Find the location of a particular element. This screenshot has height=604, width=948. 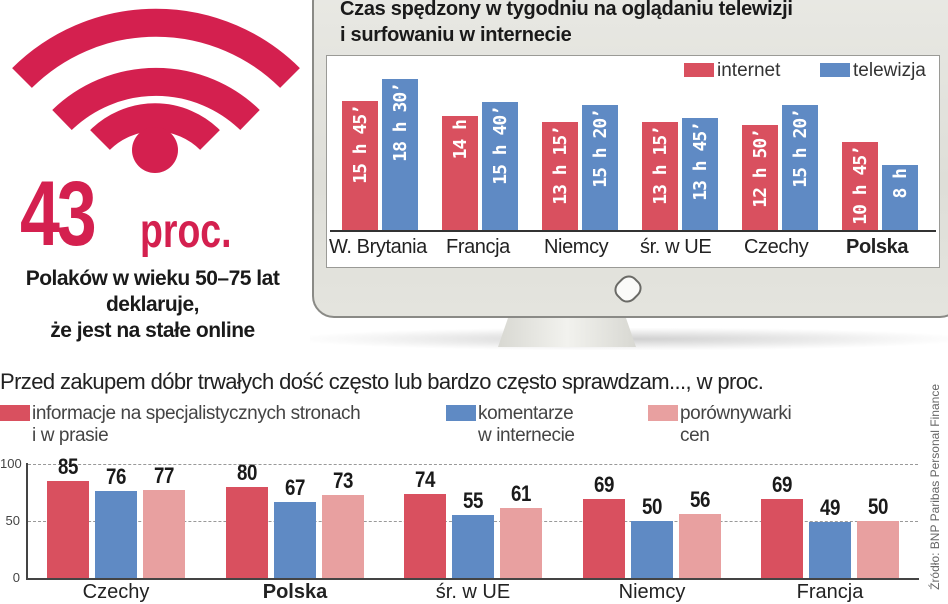

bar-value-label: 56 is located at coordinates (700, 499).